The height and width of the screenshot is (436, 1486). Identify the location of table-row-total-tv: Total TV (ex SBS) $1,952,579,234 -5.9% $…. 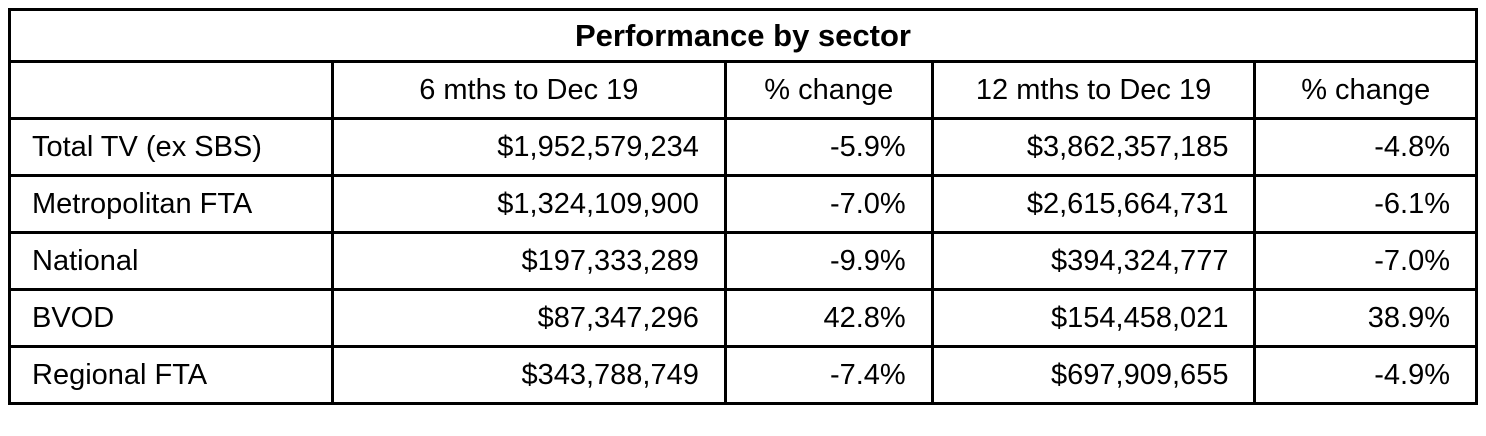
(743, 147).